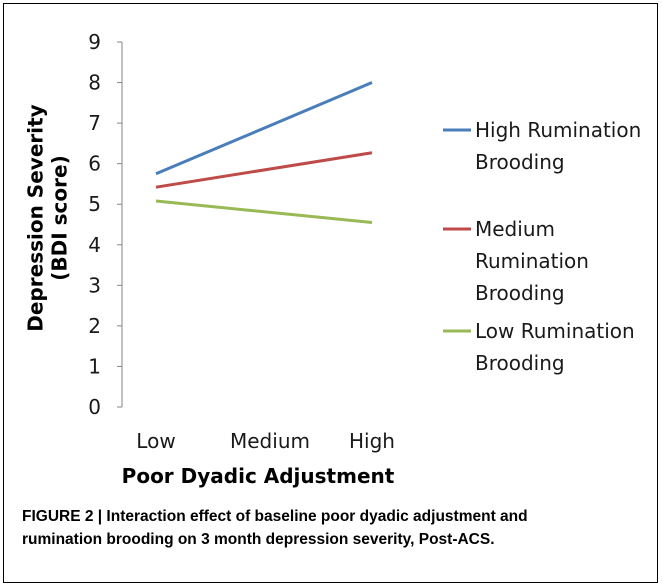 The image size is (662, 587). I want to click on x-axis-title: Poor Dyadic Adjustment, so click(258, 476).